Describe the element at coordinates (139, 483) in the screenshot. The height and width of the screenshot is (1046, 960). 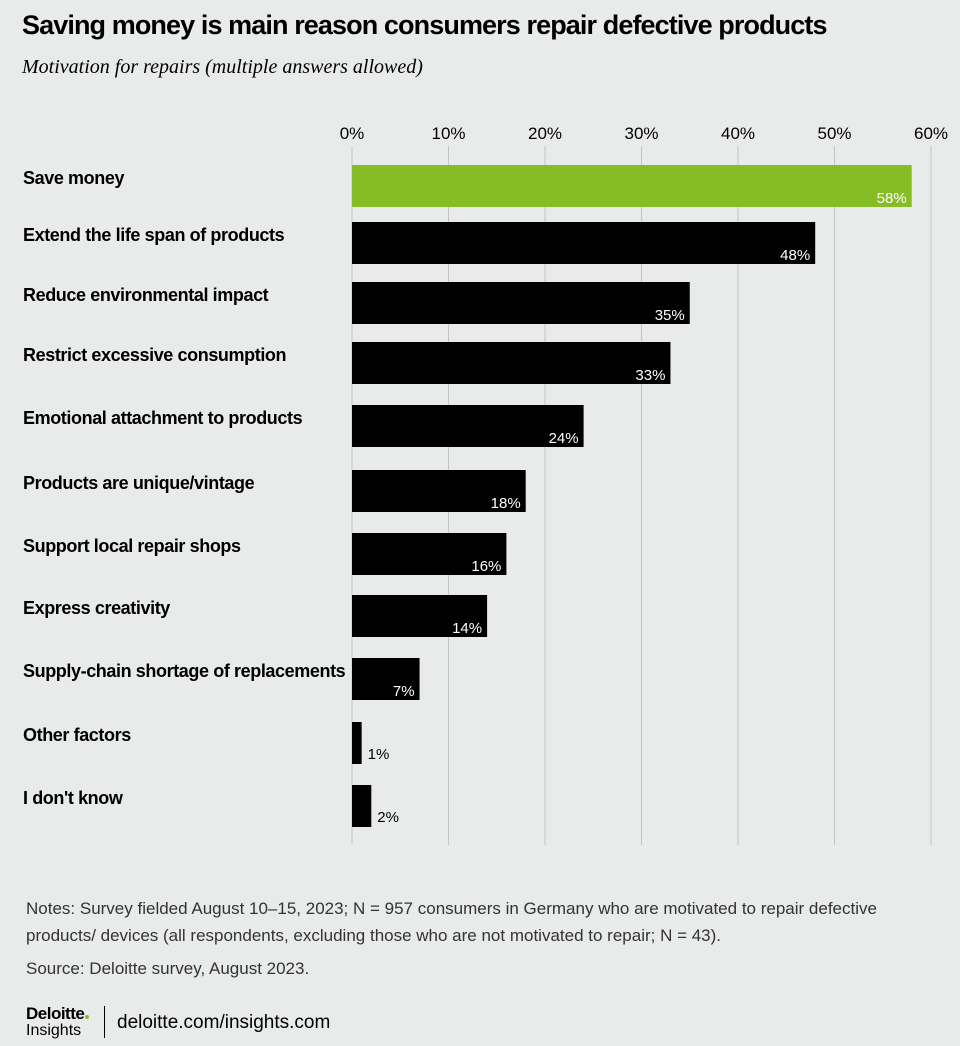
I see `category-label: Products are unique/vintage` at that location.